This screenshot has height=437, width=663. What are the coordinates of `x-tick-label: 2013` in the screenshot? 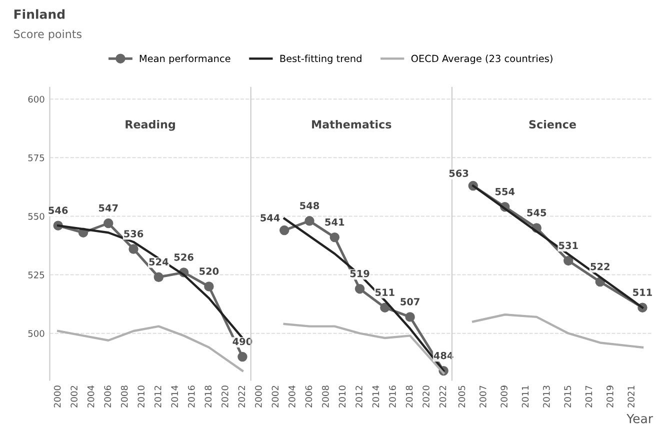 It's located at (546, 397).